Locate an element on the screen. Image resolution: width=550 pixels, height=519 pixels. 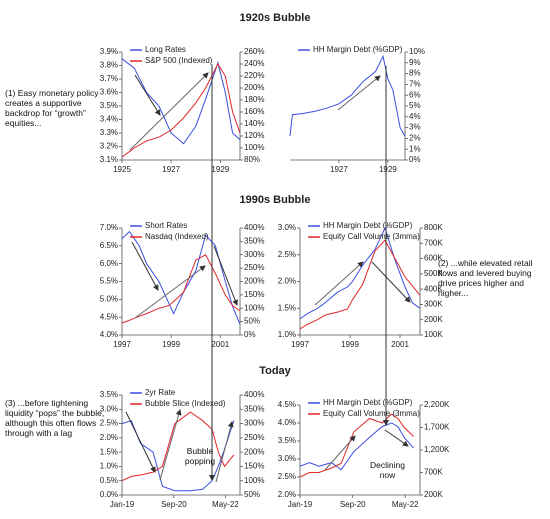
section-title: 1990s Bubble is located at coordinates (275, 200).